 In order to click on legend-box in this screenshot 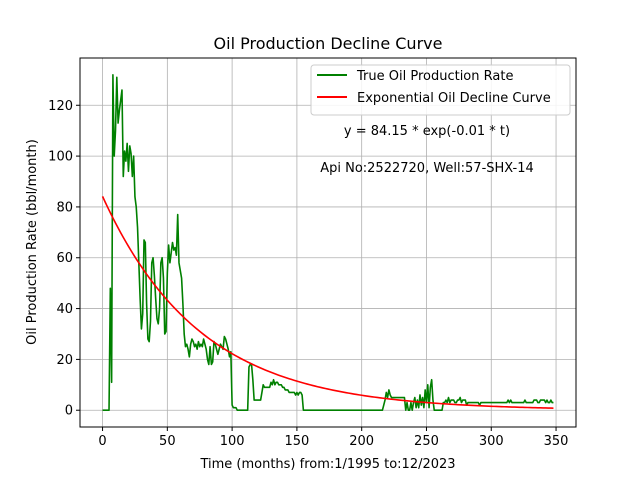, I will do `click(440, 90)`.